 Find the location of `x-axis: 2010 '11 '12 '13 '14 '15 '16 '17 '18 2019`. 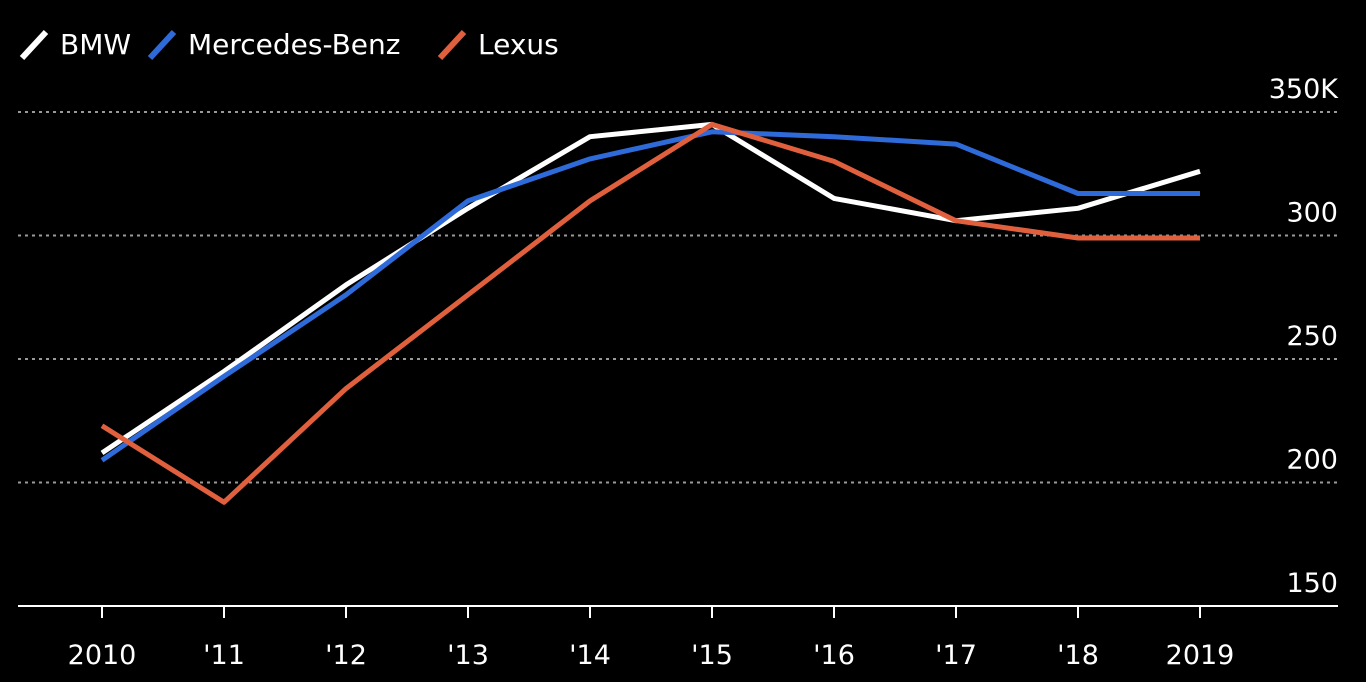

x-axis: 2010 '11 '12 '13 '14 '15 '16 '17 '18 2019 is located at coordinates (678, 638).